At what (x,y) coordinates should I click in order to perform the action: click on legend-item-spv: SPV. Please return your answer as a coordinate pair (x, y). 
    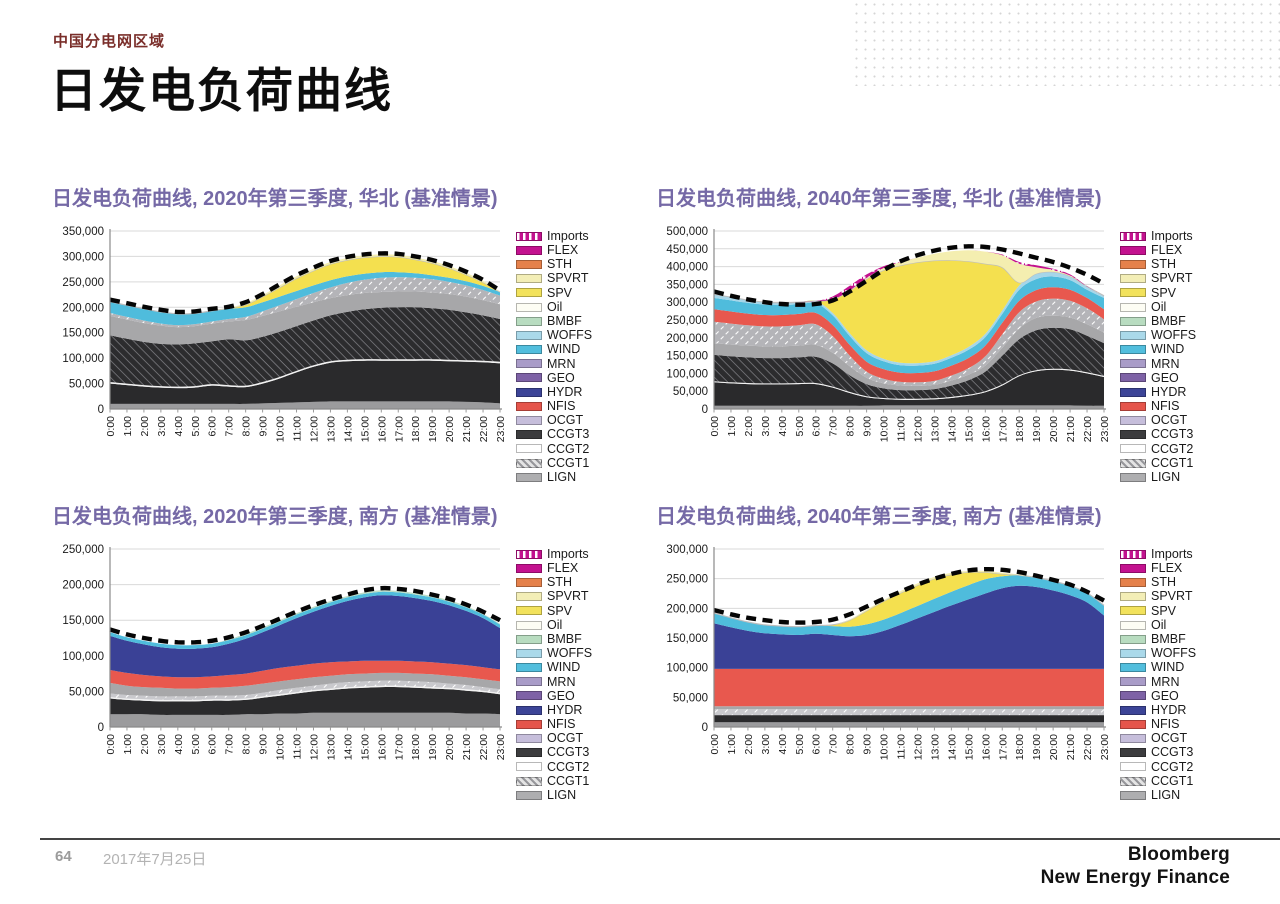
    Looking at the image, I should click on (554, 293).